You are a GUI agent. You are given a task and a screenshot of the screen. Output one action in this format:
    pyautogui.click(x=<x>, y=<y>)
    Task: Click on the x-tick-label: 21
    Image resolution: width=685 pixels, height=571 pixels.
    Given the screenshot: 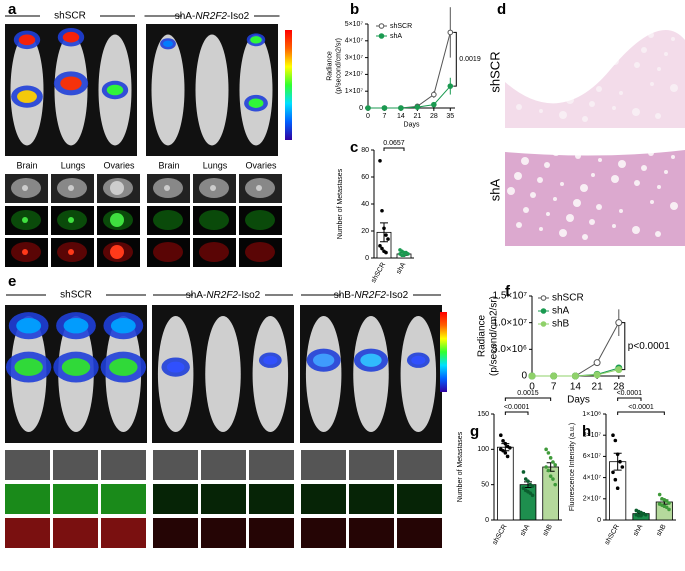 What is the action you would take?
    pyautogui.click(x=598, y=387)
    